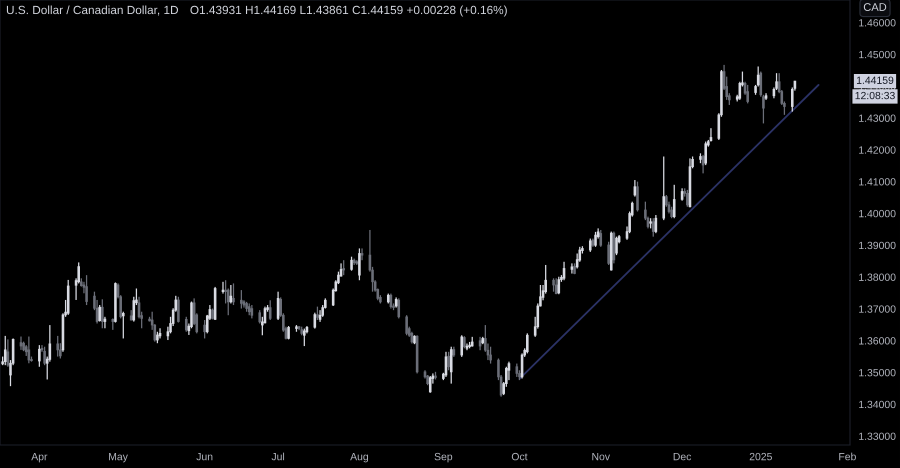 The image size is (900, 468). Describe the element at coordinates (601, 456) in the screenshot. I see `x-tick-label: Nov` at that location.